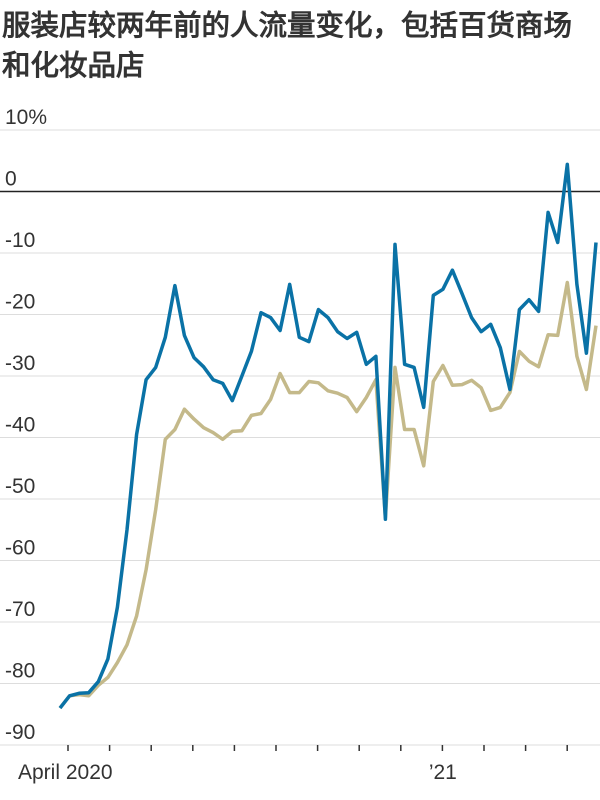 The height and width of the screenshot is (800, 600). Describe the element at coordinates (20, 363) in the screenshot. I see `y-tick-label: -30` at that location.